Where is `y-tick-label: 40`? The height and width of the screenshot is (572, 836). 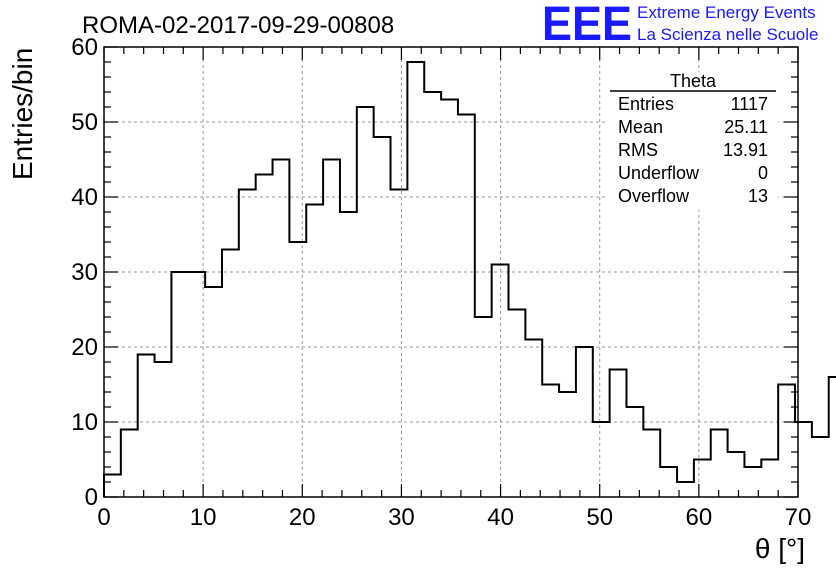 y-tick-label: 40 is located at coordinates (84, 197).